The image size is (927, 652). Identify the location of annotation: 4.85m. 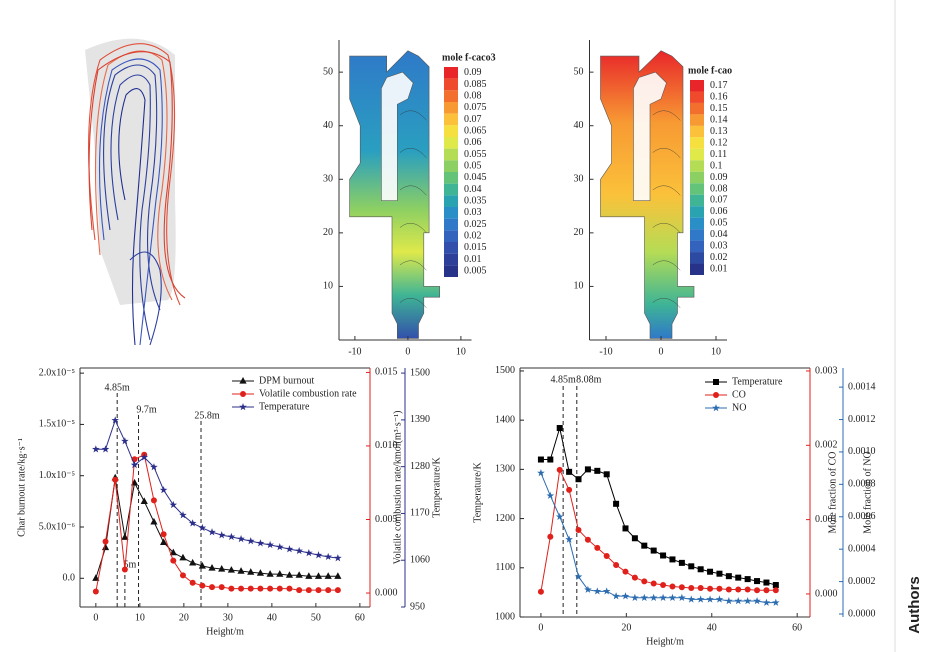
(563, 379).